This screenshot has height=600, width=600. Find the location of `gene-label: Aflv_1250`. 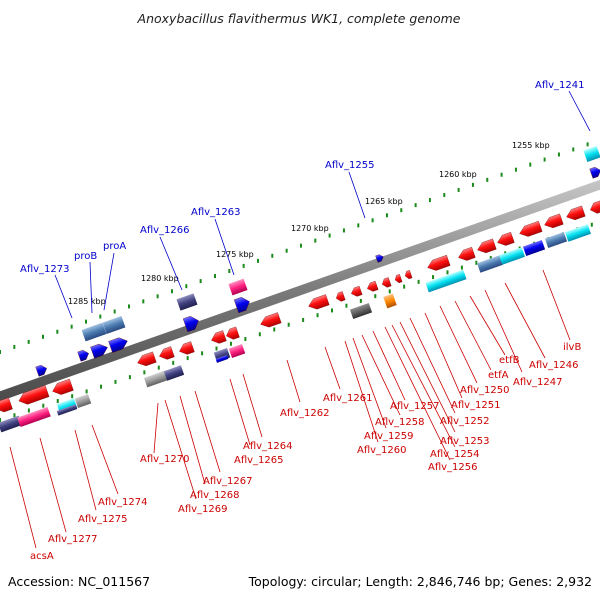

gene-label: Aflv_1250 is located at coordinates (485, 390).